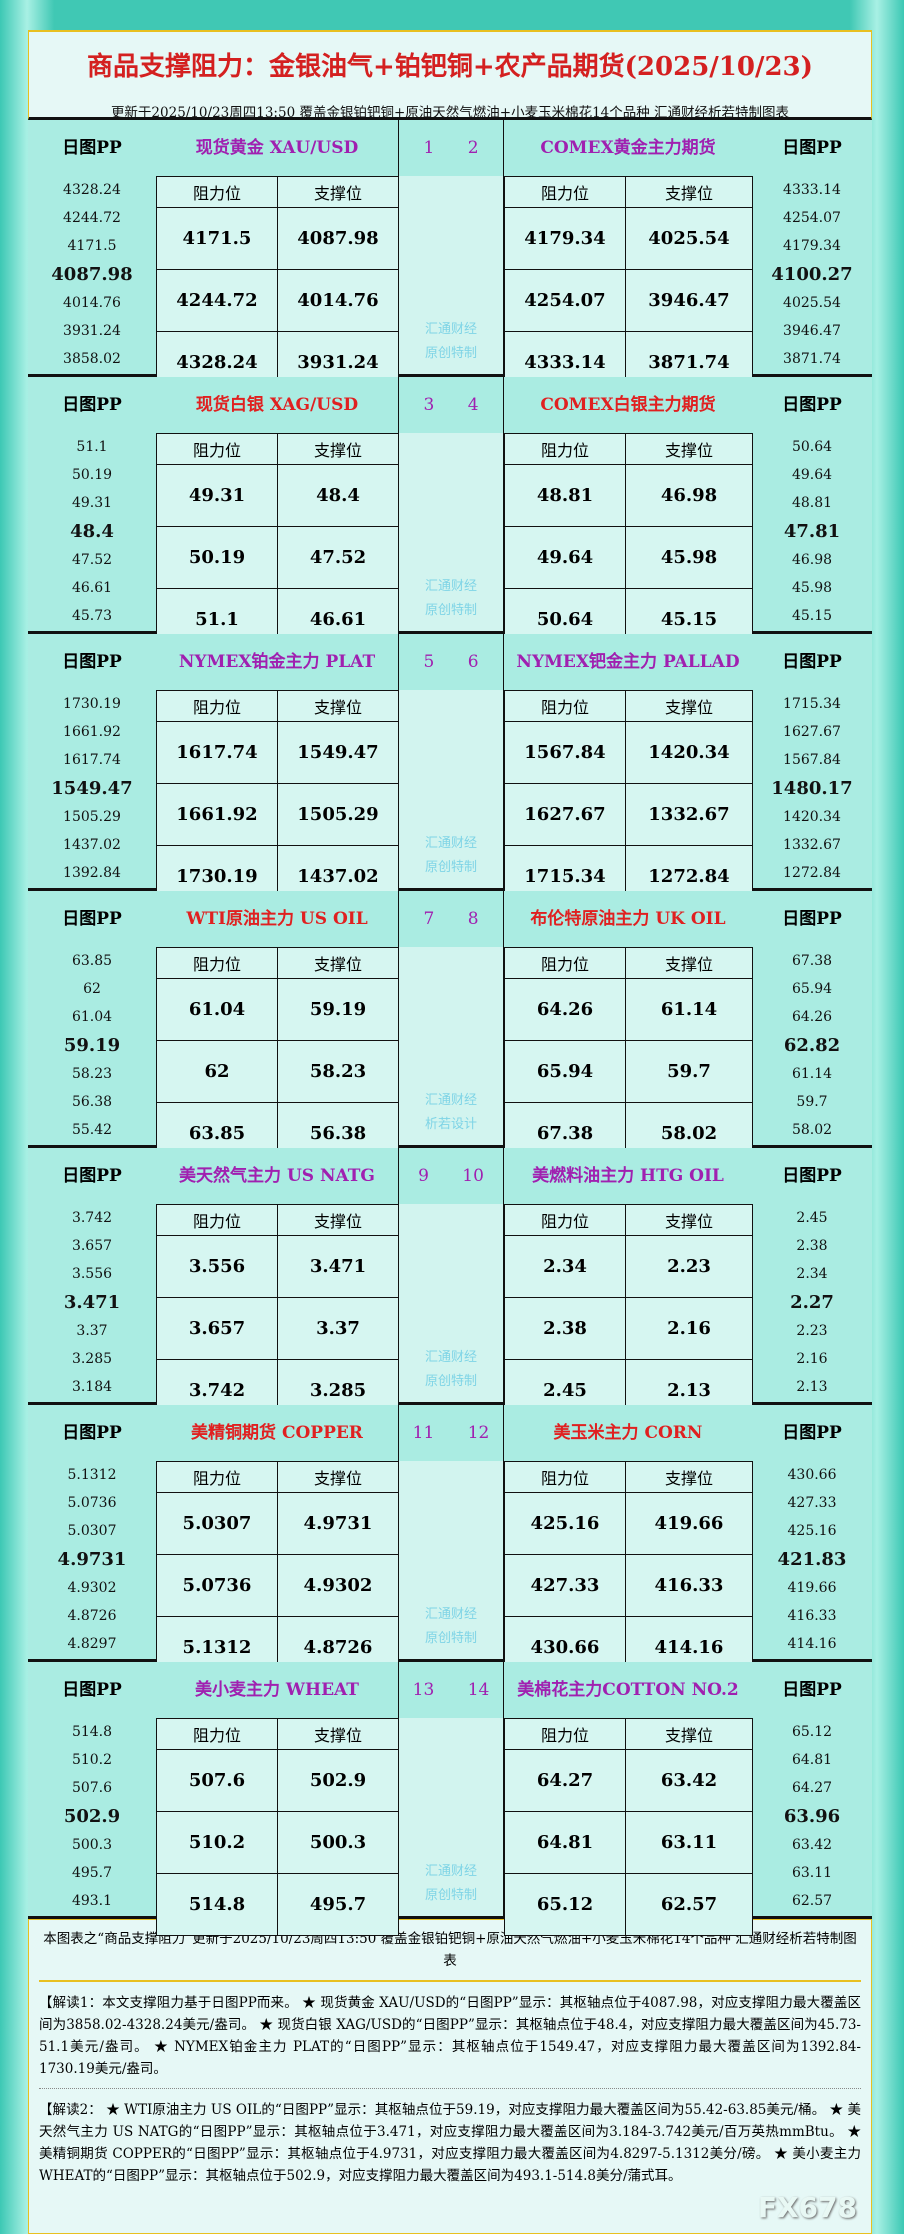  I want to click on instrument-title-right: 美燃料油主力 HTG OIL, so click(628, 1176).